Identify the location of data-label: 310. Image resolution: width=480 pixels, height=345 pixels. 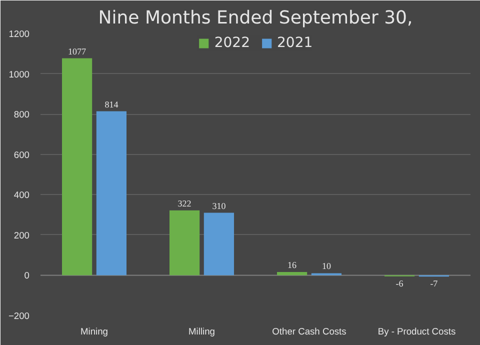
(219, 205).